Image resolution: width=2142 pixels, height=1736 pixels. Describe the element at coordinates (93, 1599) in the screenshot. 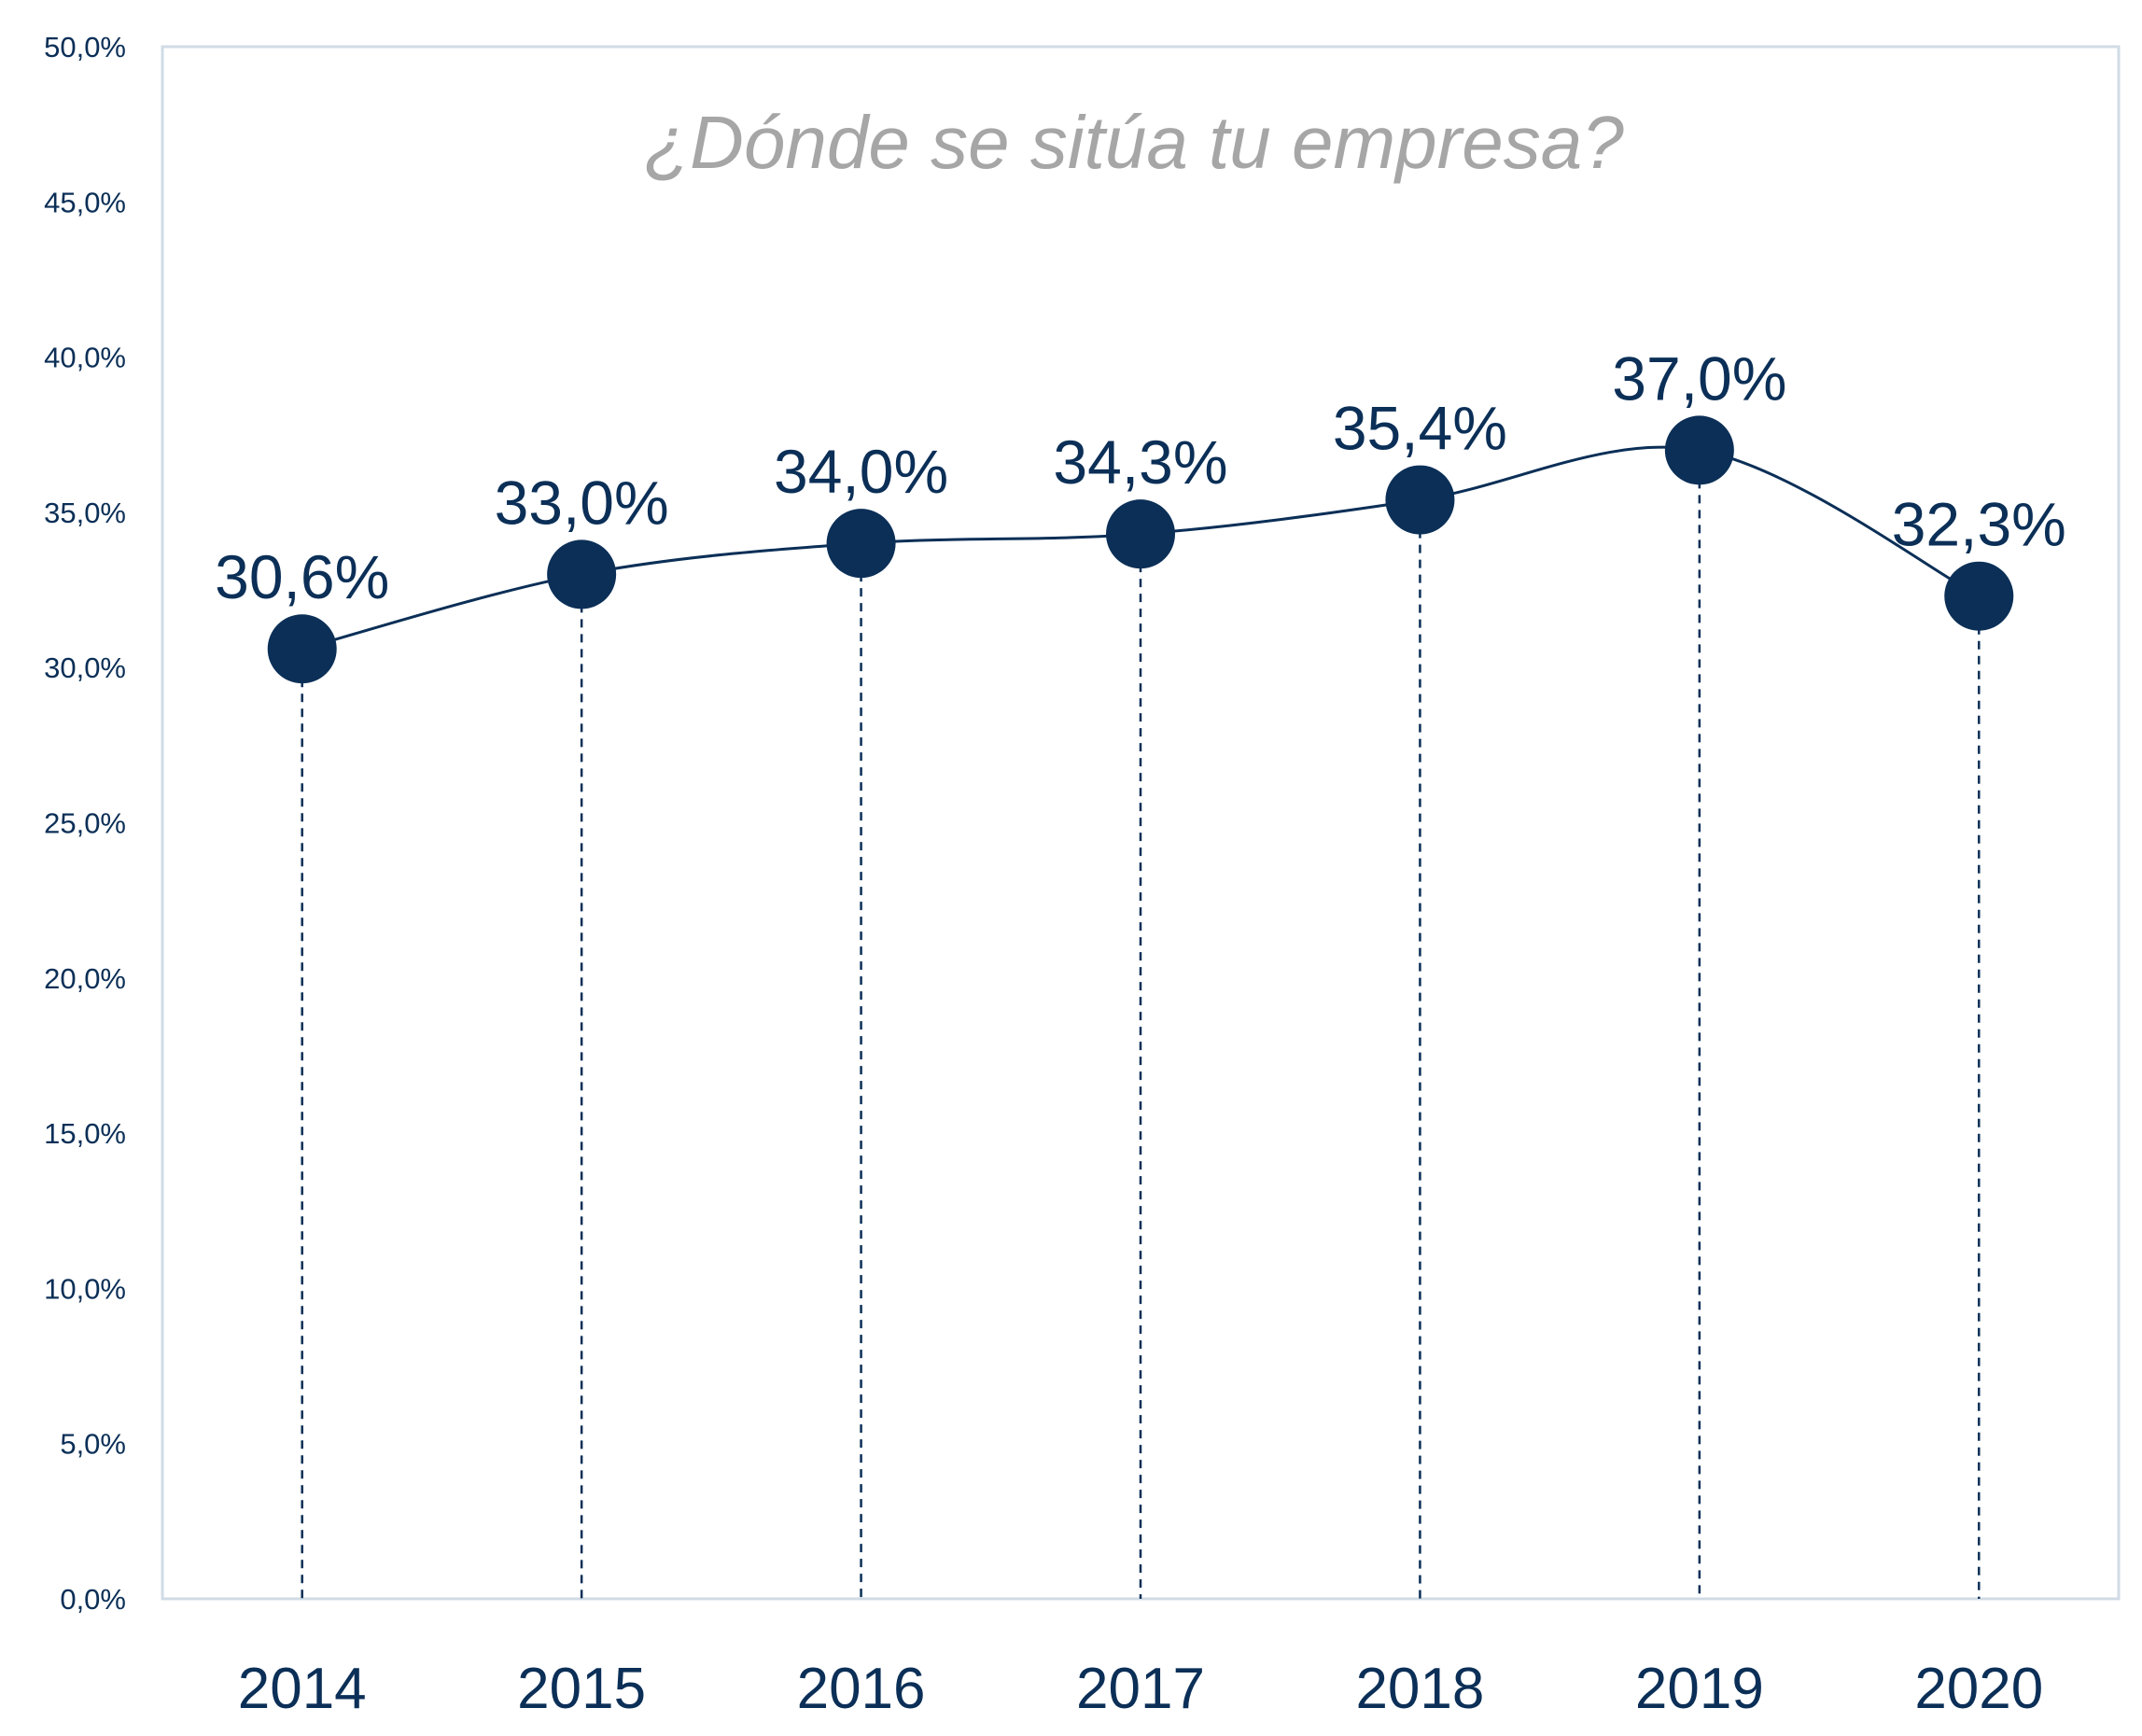

I see `y-tick-label: 0,0%` at that location.